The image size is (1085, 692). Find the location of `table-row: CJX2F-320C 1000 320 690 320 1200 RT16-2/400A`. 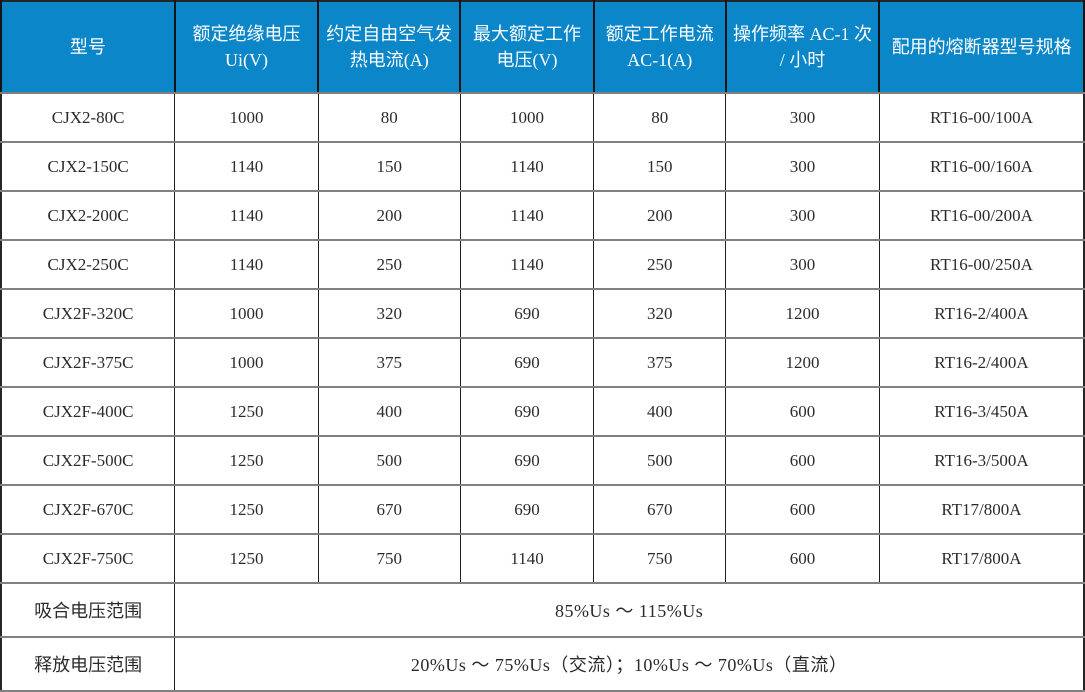

table-row: CJX2F-320C 1000 320 690 320 1200 RT16-2/400A is located at coordinates (542, 313).